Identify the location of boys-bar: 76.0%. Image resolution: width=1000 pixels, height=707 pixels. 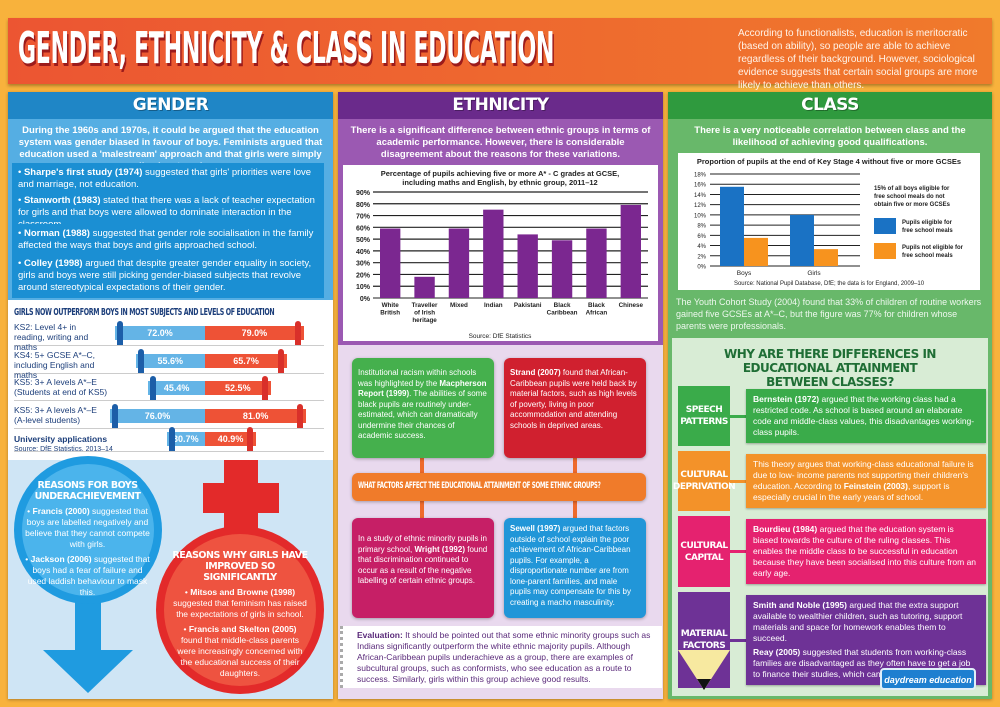
(157, 416).